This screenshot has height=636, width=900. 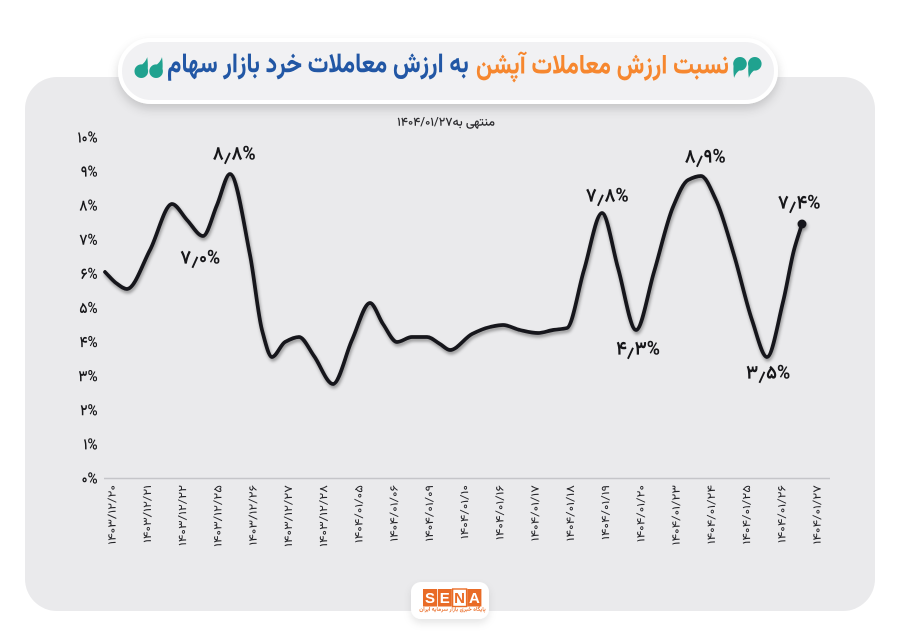 What do you see at coordinates (430, 598) in the screenshot?
I see `svg-text: S` at bounding box center [430, 598].